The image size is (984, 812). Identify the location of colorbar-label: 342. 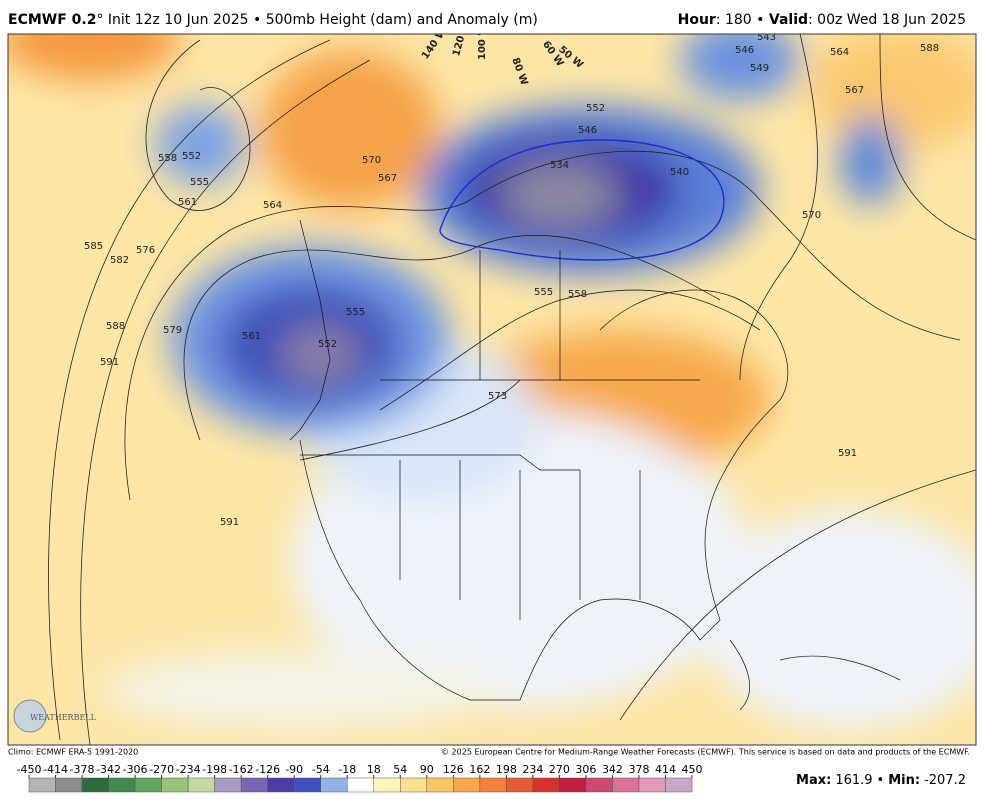
(612, 769).